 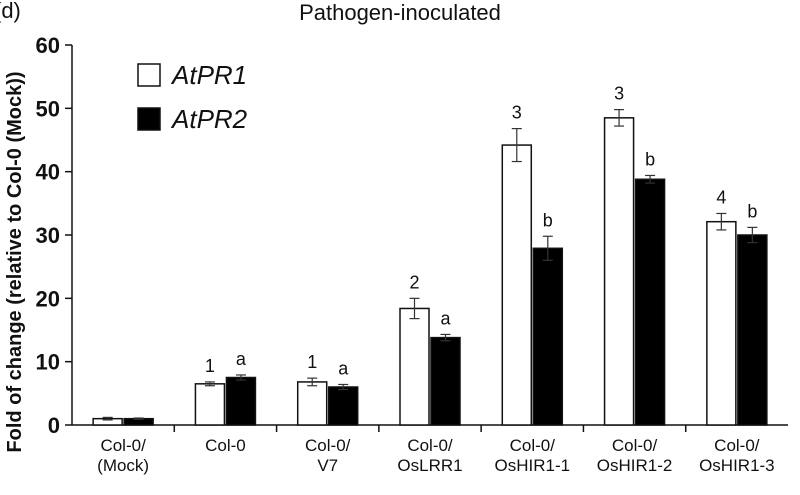 What do you see at coordinates (48, 298) in the screenshot?
I see `y-tick-label: 20` at bounding box center [48, 298].